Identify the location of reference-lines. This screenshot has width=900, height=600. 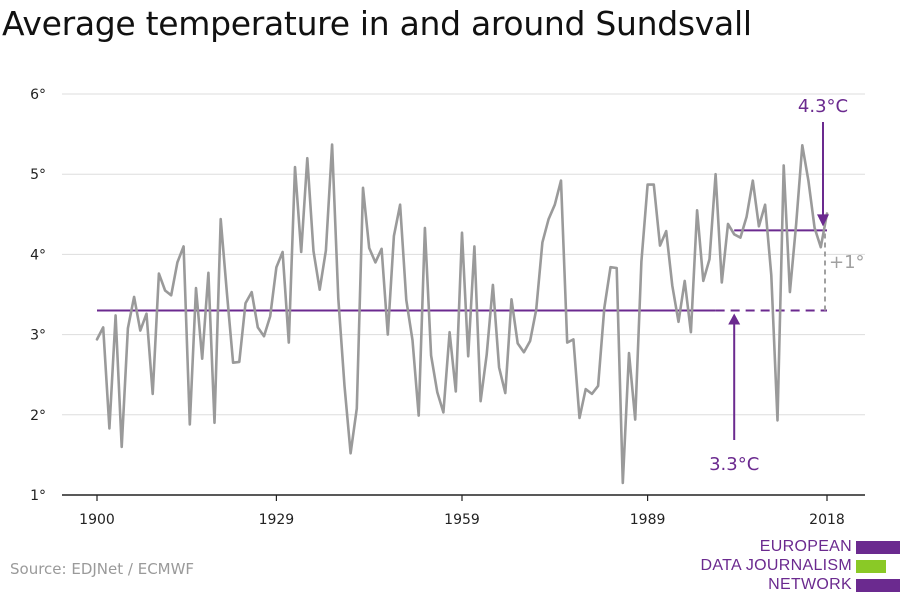
(462, 270).